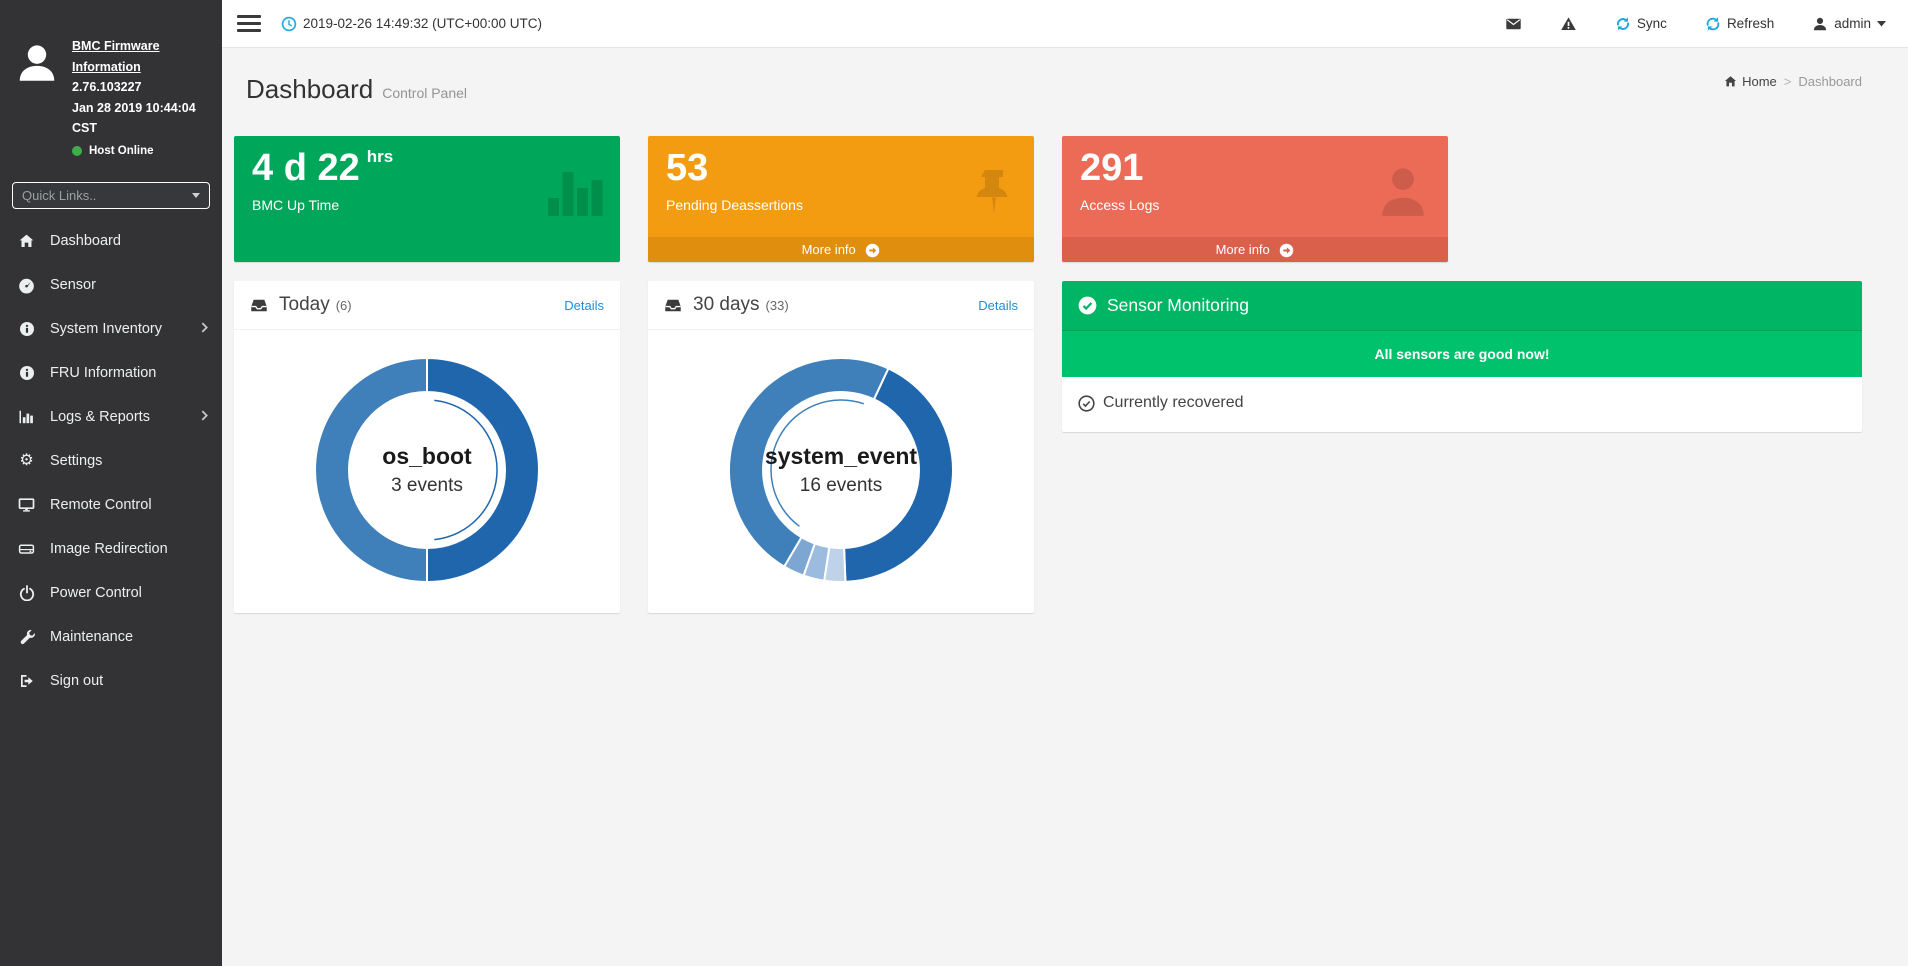  I want to click on donut-segment-system_event, so click(808, 462).